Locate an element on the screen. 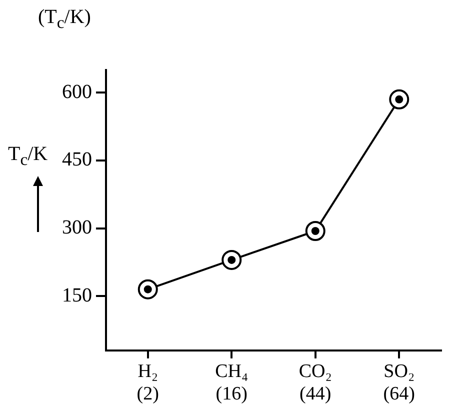 The height and width of the screenshot is (408, 452). y-axis-title: T$_{c}$/K is located at coordinates (28, 156).